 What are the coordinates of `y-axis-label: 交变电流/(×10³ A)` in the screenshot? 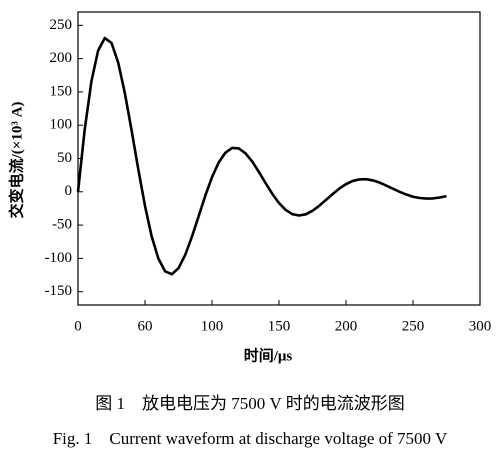 It's located at (16, 160).